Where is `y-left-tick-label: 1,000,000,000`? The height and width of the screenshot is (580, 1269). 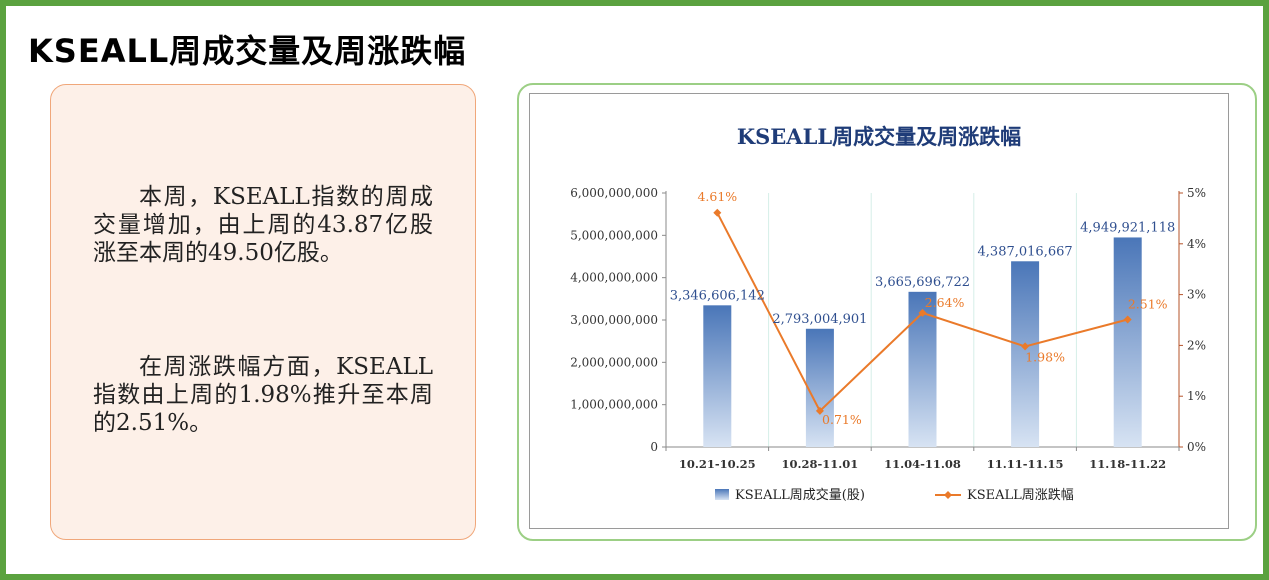
y-left-tick-label: 1,000,000,000 is located at coordinates (614, 405).